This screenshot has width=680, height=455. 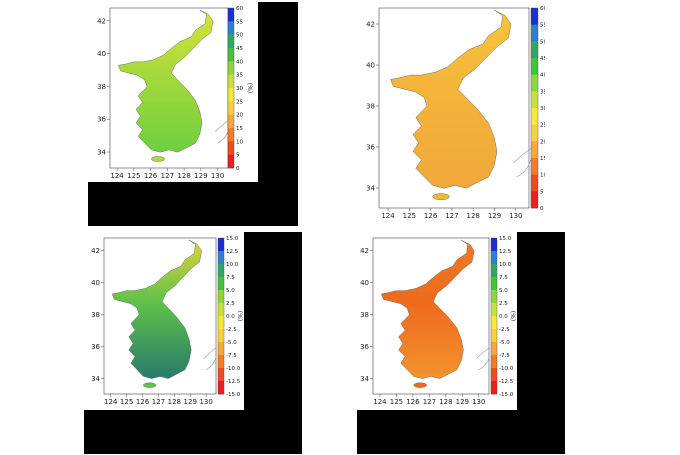 What do you see at coordinates (239, 129) in the screenshot?
I see `colorbar-tick-label: 15` at bounding box center [239, 129].